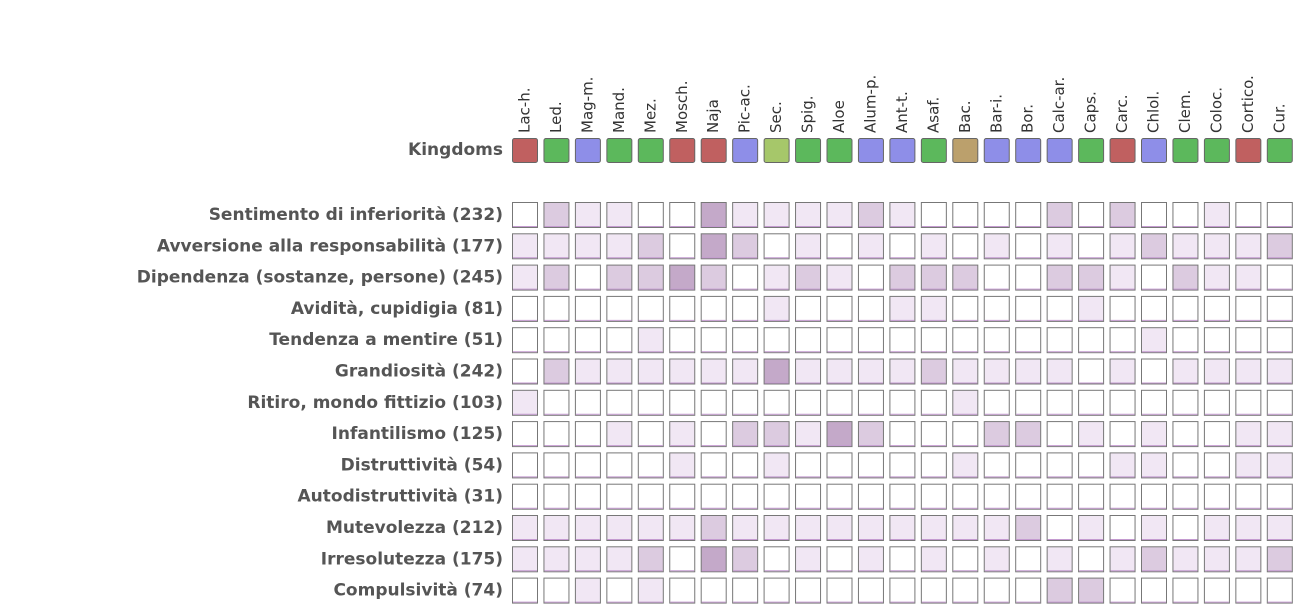 The image size is (1295, 604). I want to click on row-label: Ritiro, mondo fittizio (103), so click(375, 403).